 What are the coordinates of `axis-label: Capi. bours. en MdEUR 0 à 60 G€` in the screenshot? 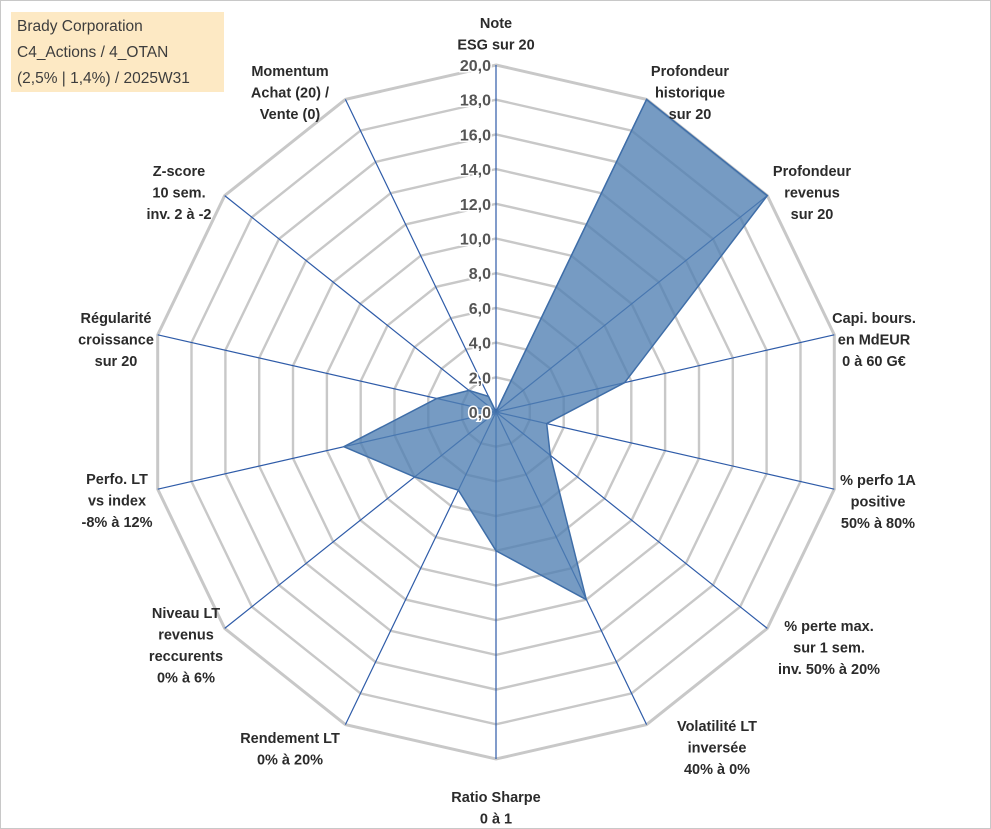 It's located at (874, 340).